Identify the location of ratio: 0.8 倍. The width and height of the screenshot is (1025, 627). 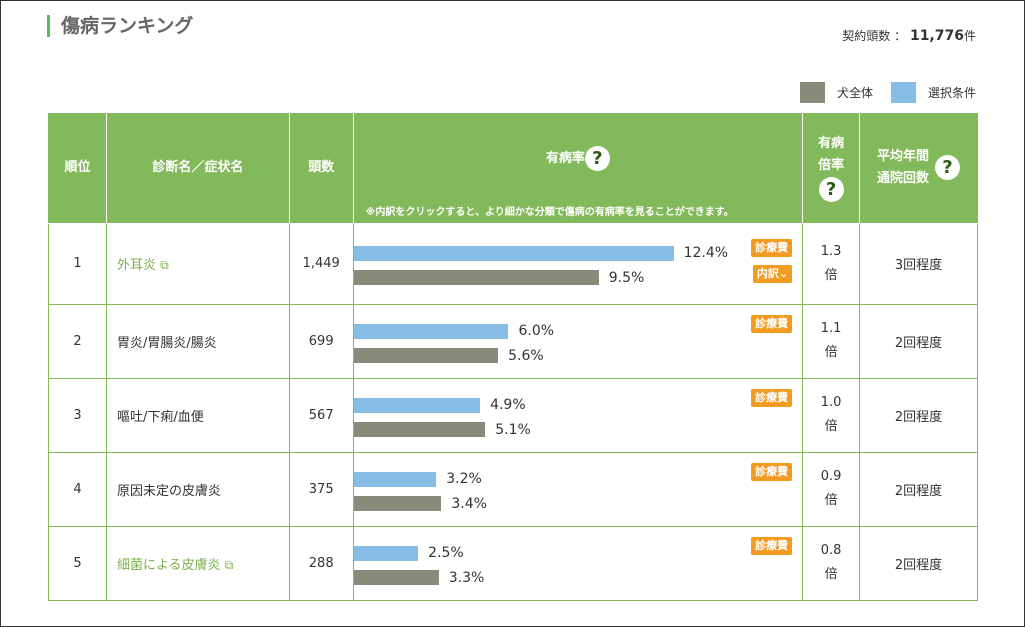
(831, 563).